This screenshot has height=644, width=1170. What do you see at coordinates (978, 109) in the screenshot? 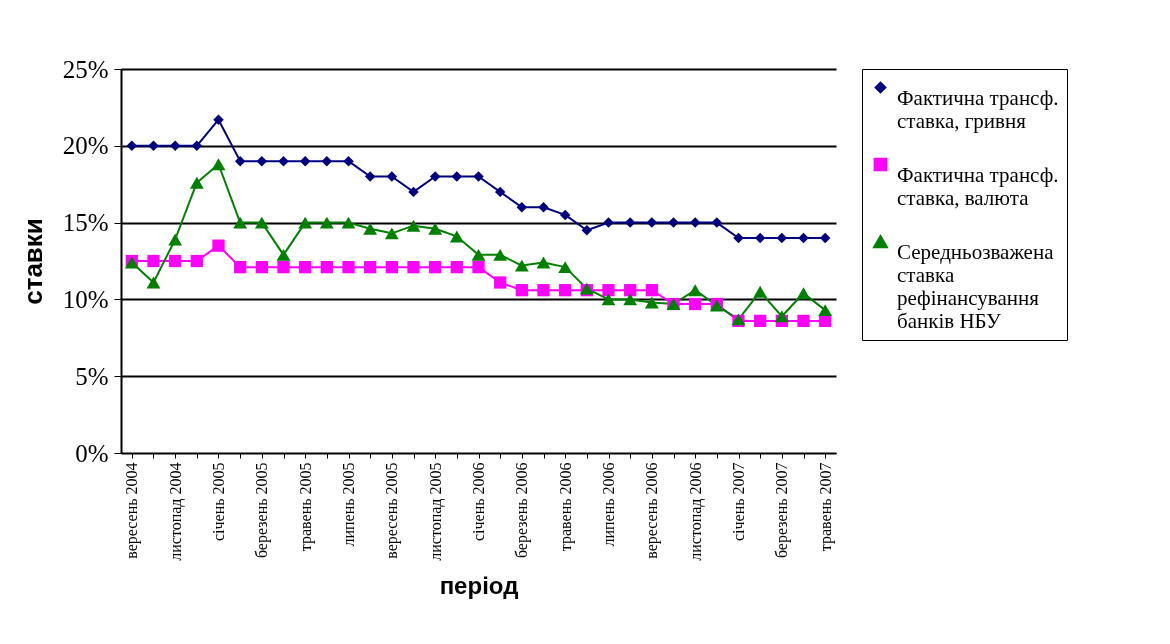
I see `legend-label: Фактична трансф. ставка, гривня` at bounding box center [978, 109].